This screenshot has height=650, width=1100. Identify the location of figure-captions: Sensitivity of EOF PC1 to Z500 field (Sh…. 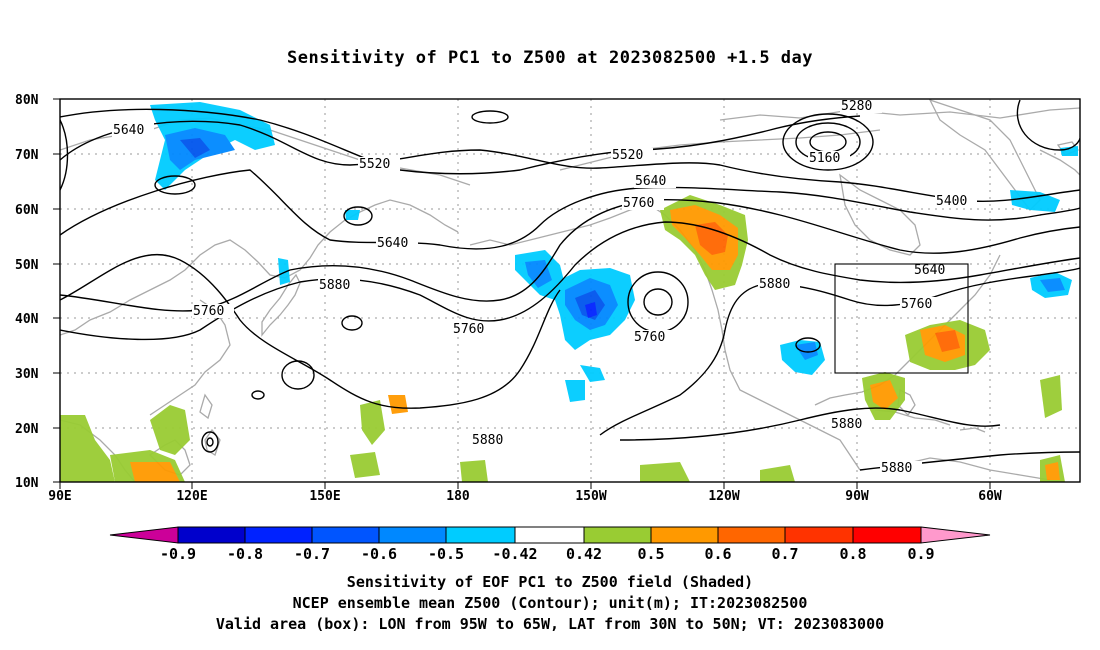
(550, 603).